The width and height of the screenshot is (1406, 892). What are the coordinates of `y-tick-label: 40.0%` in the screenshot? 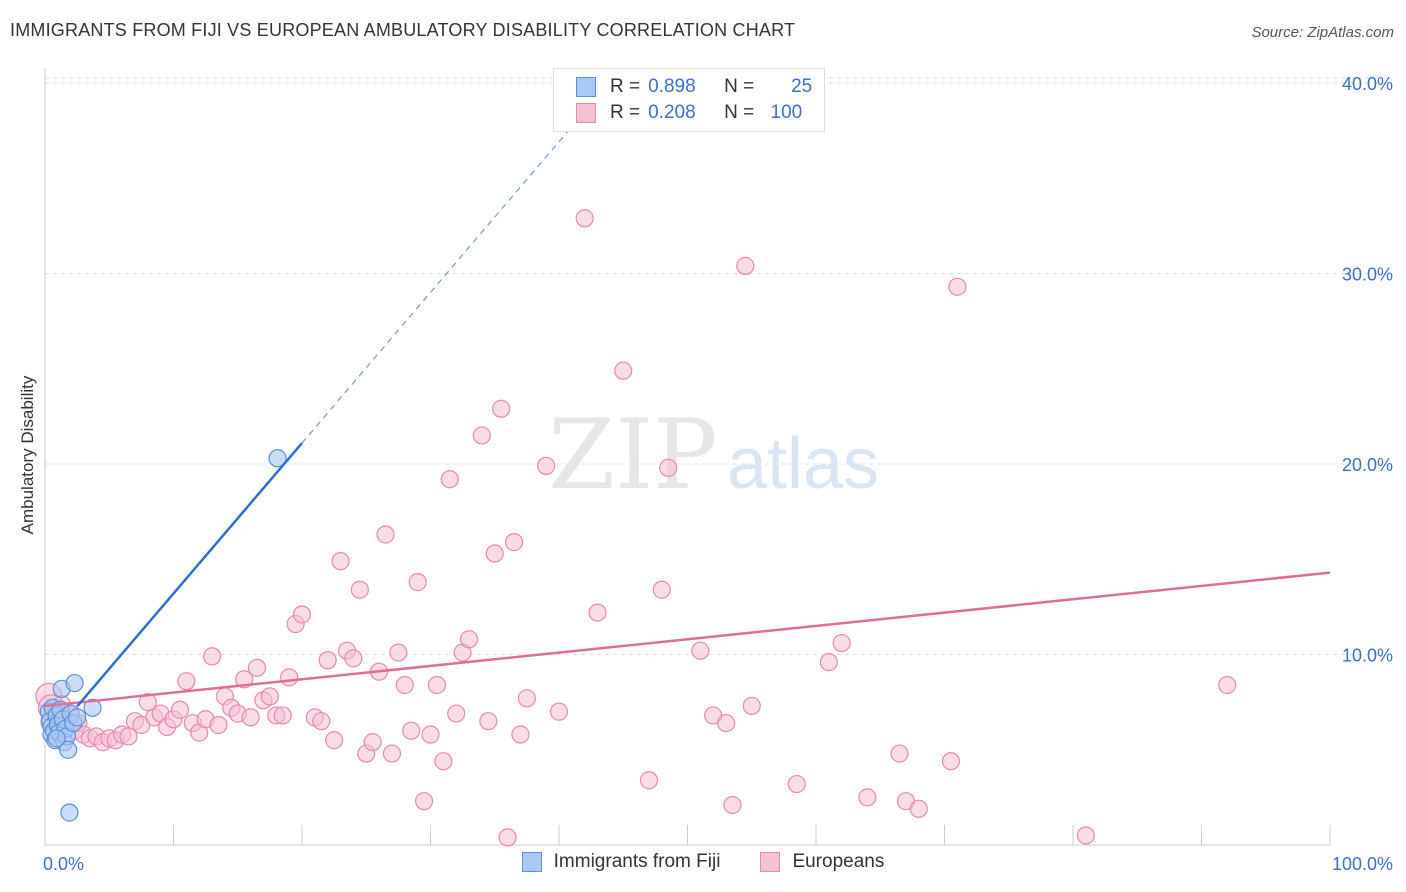 It's located at (1367, 84).